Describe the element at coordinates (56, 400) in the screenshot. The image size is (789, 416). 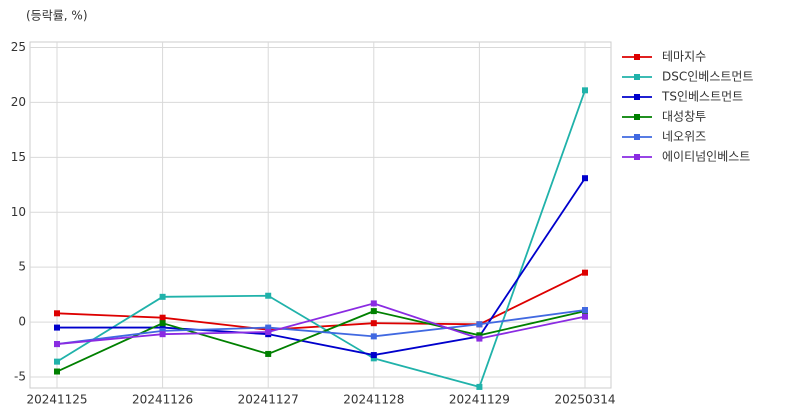
I see `x-tick-label: 20241125` at that location.